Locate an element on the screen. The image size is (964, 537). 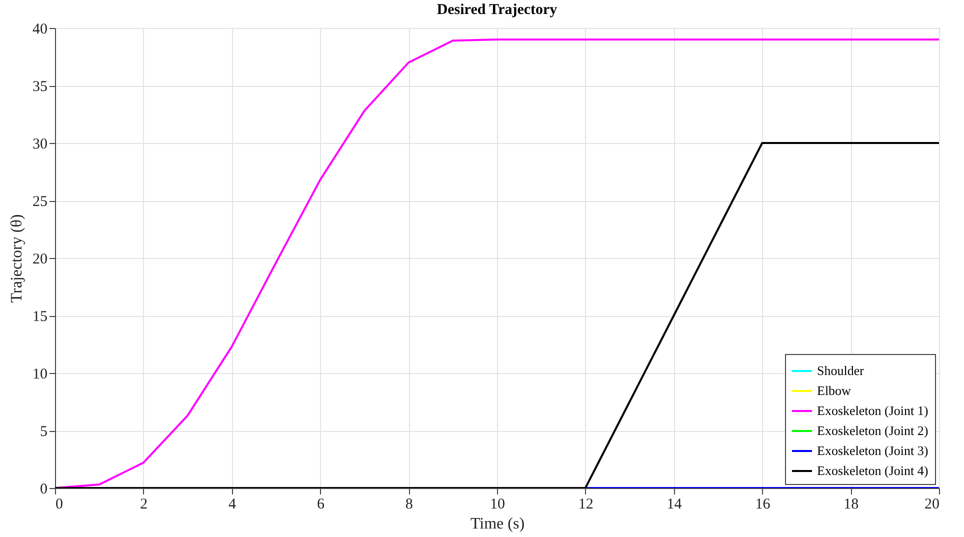
y-tick-label: 40 is located at coordinates (40, 30).